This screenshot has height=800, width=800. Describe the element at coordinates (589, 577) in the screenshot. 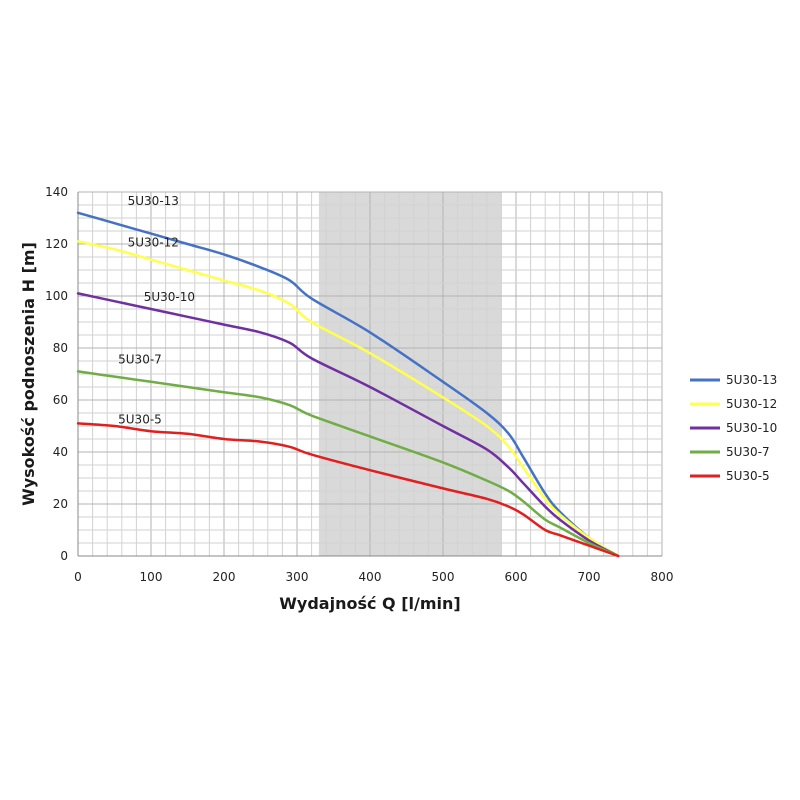

I see `x-tick-label: 700` at that location.